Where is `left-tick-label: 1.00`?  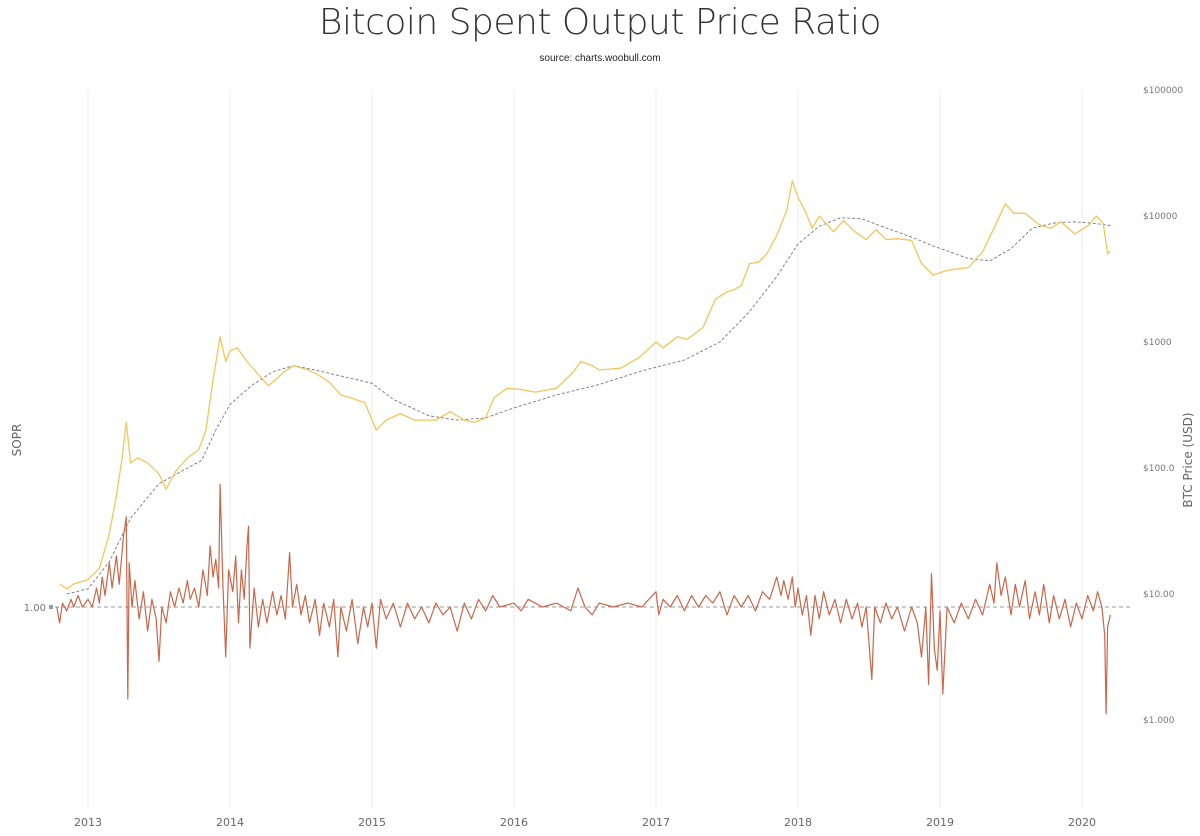
left-tick-label: 1.00 is located at coordinates (35, 608).